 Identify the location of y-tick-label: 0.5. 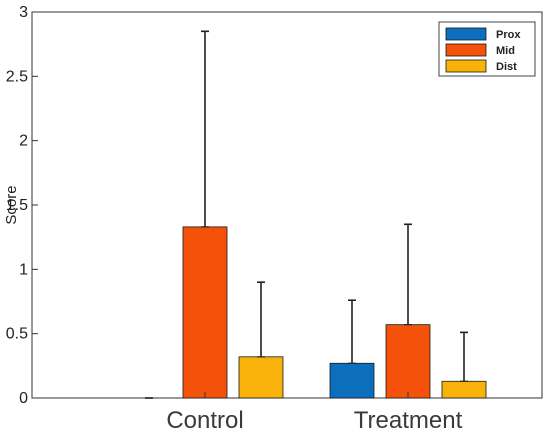
(17, 334).